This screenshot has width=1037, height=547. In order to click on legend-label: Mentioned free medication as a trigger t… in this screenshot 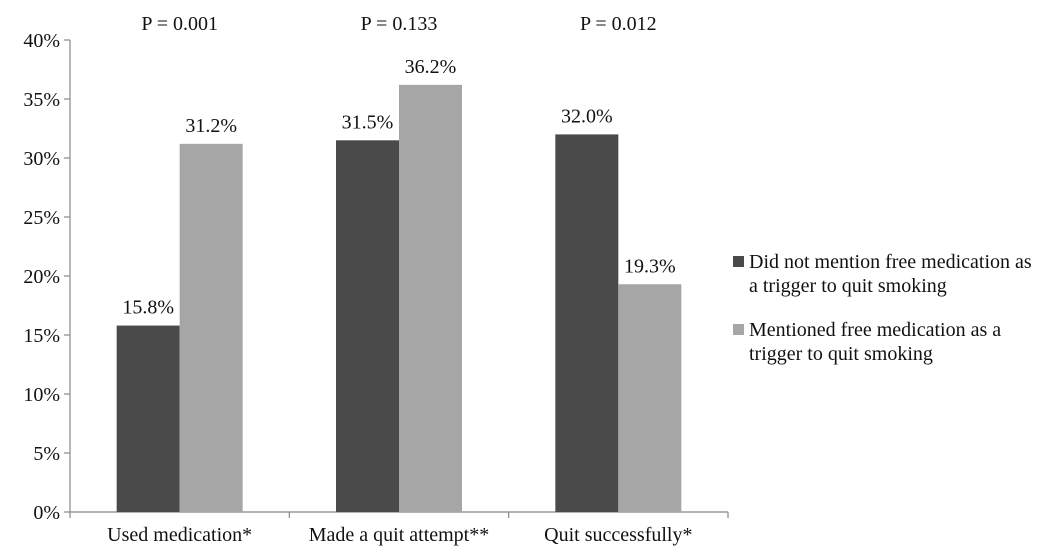, I will do `click(875, 342)`.